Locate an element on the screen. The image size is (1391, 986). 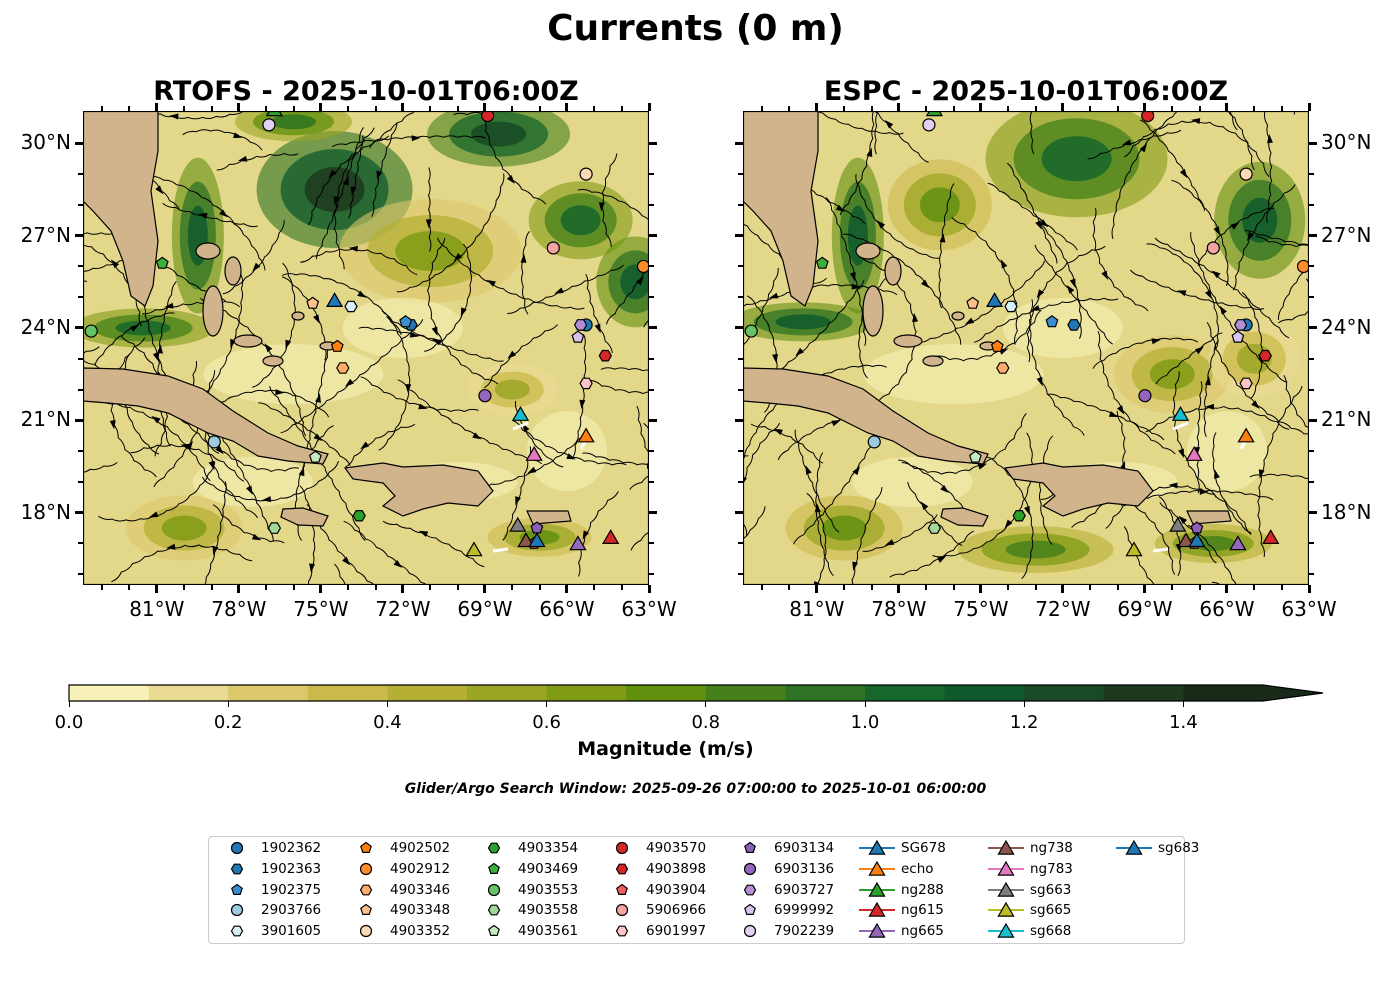
jamaica is located at coordinates (964, 517).